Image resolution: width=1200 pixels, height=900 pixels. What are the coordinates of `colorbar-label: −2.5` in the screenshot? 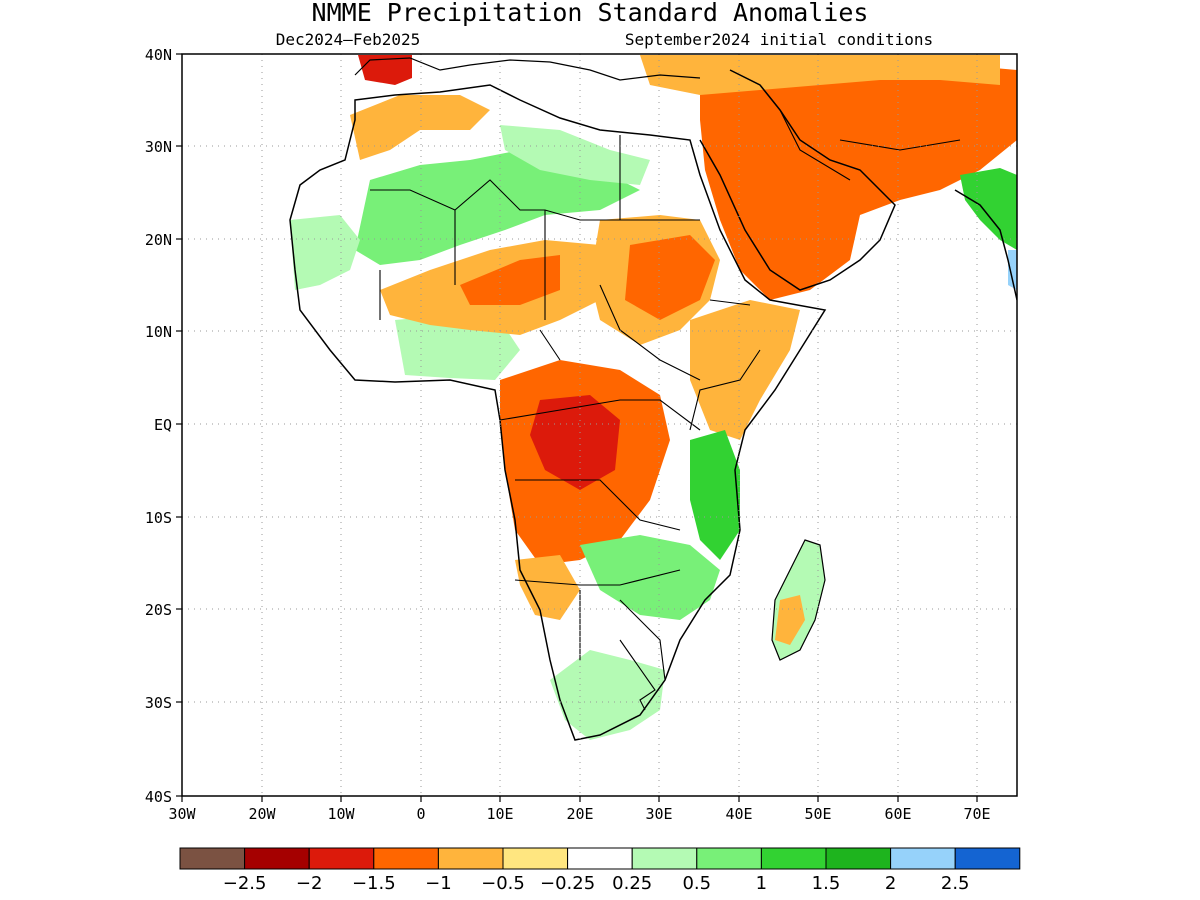 It's located at (245, 883).